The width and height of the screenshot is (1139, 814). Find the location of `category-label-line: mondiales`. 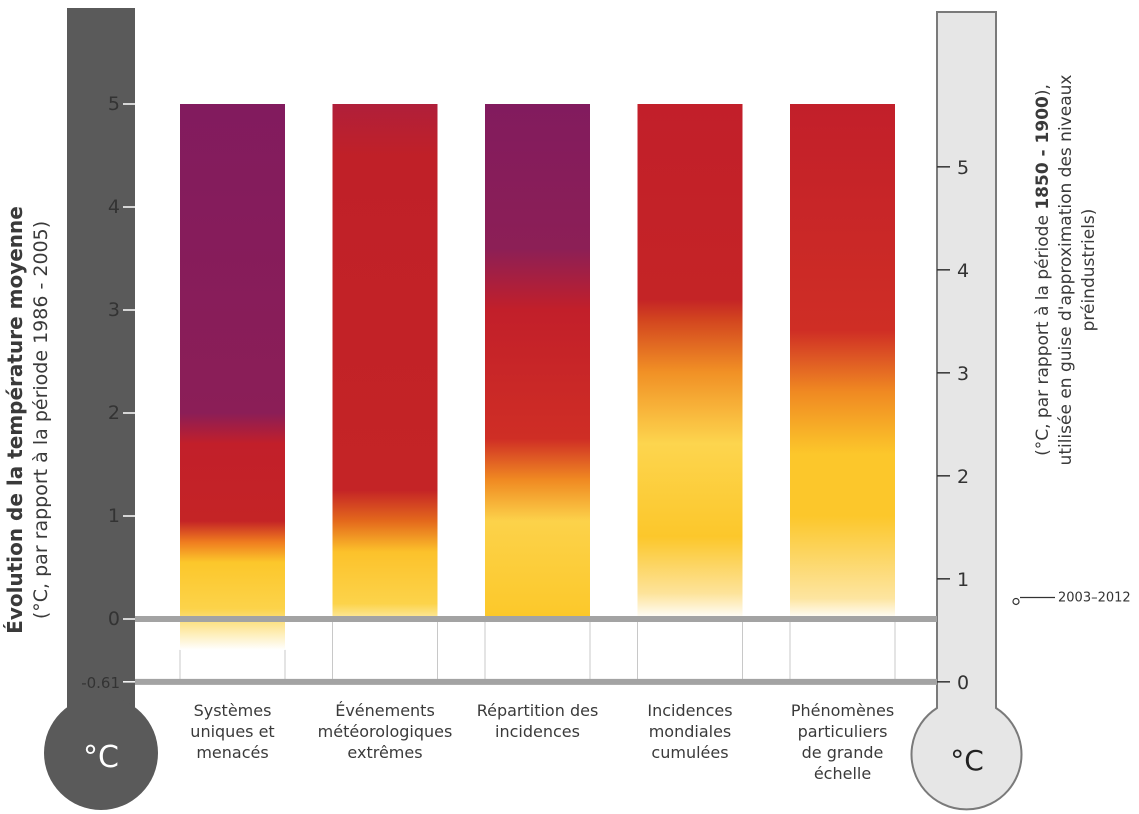

category-label-line: mondiales is located at coordinates (690, 731).